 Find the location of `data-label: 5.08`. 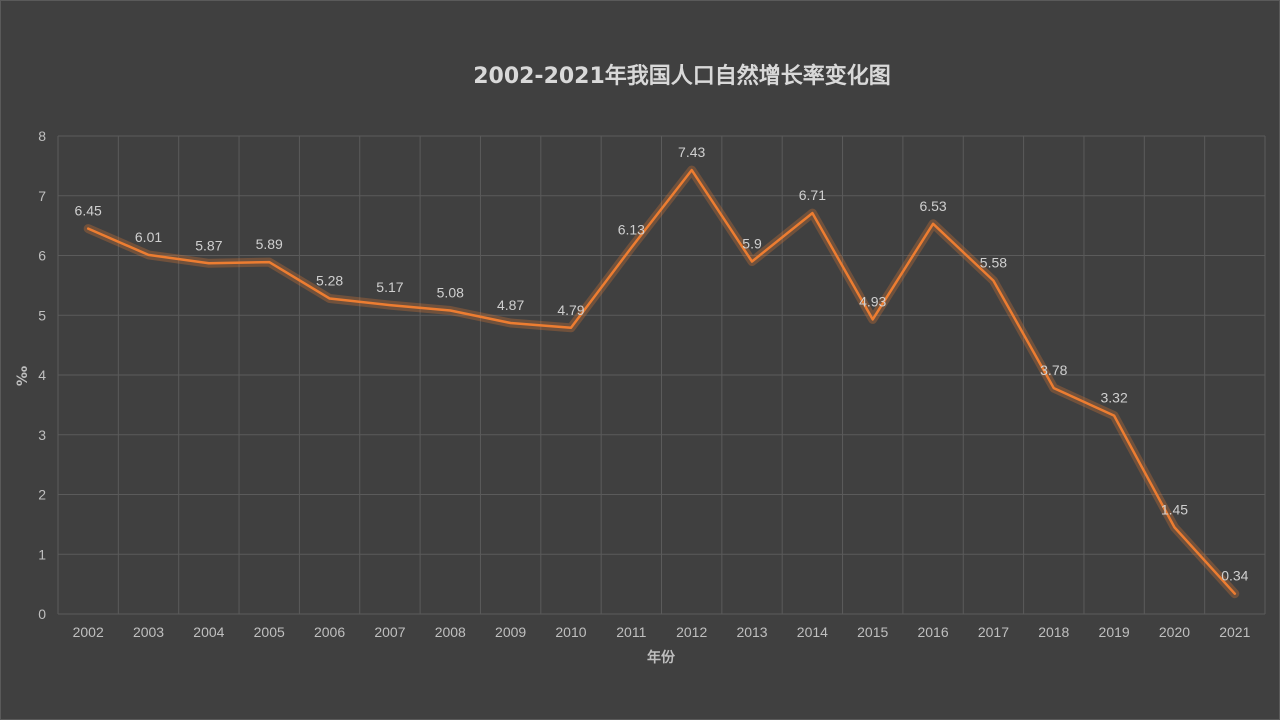

data-label: 5.08 is located at coordinates (450, 292).